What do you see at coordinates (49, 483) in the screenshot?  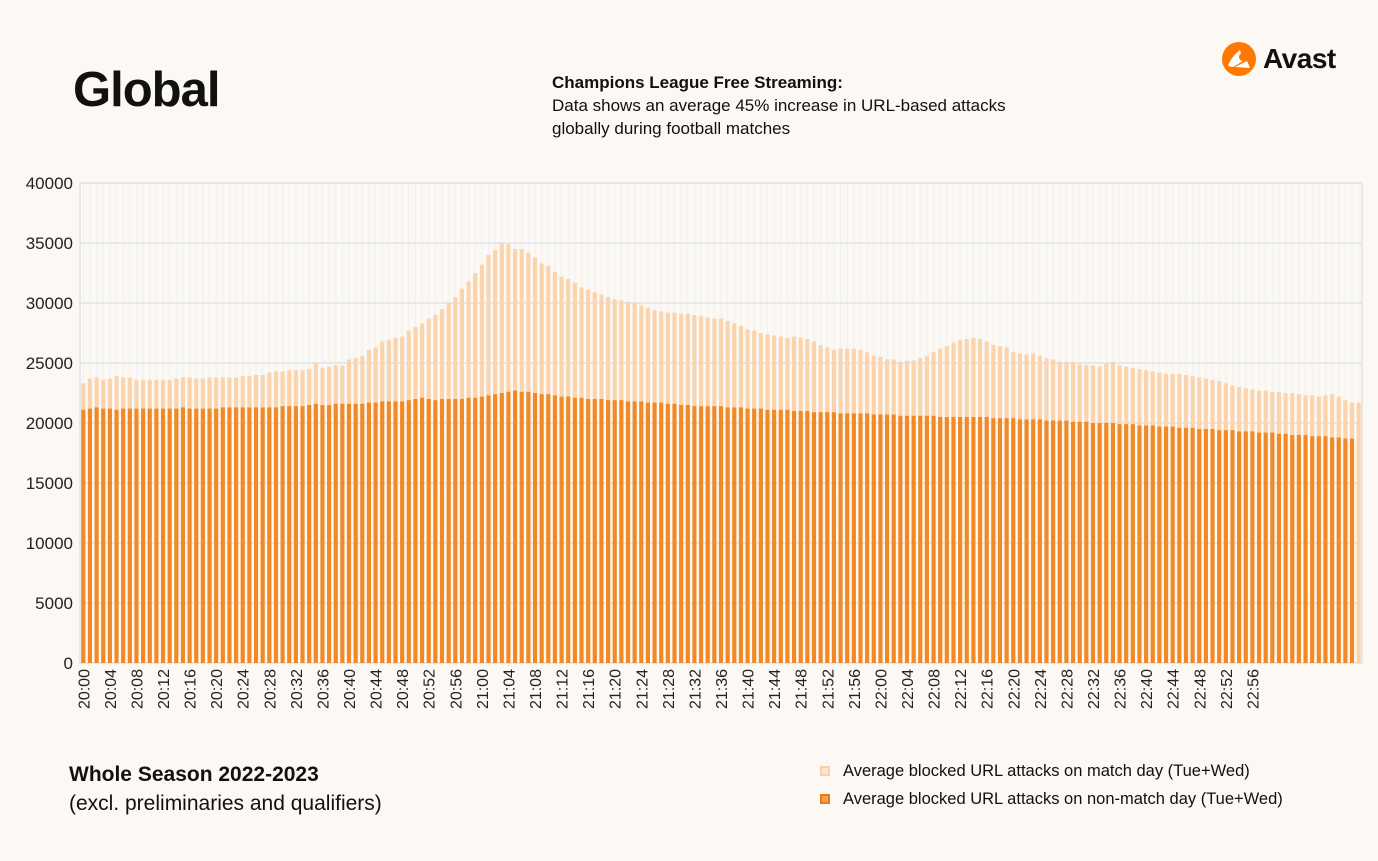 I see `y-tick-label: 15000` at bounding box center [49, 483].